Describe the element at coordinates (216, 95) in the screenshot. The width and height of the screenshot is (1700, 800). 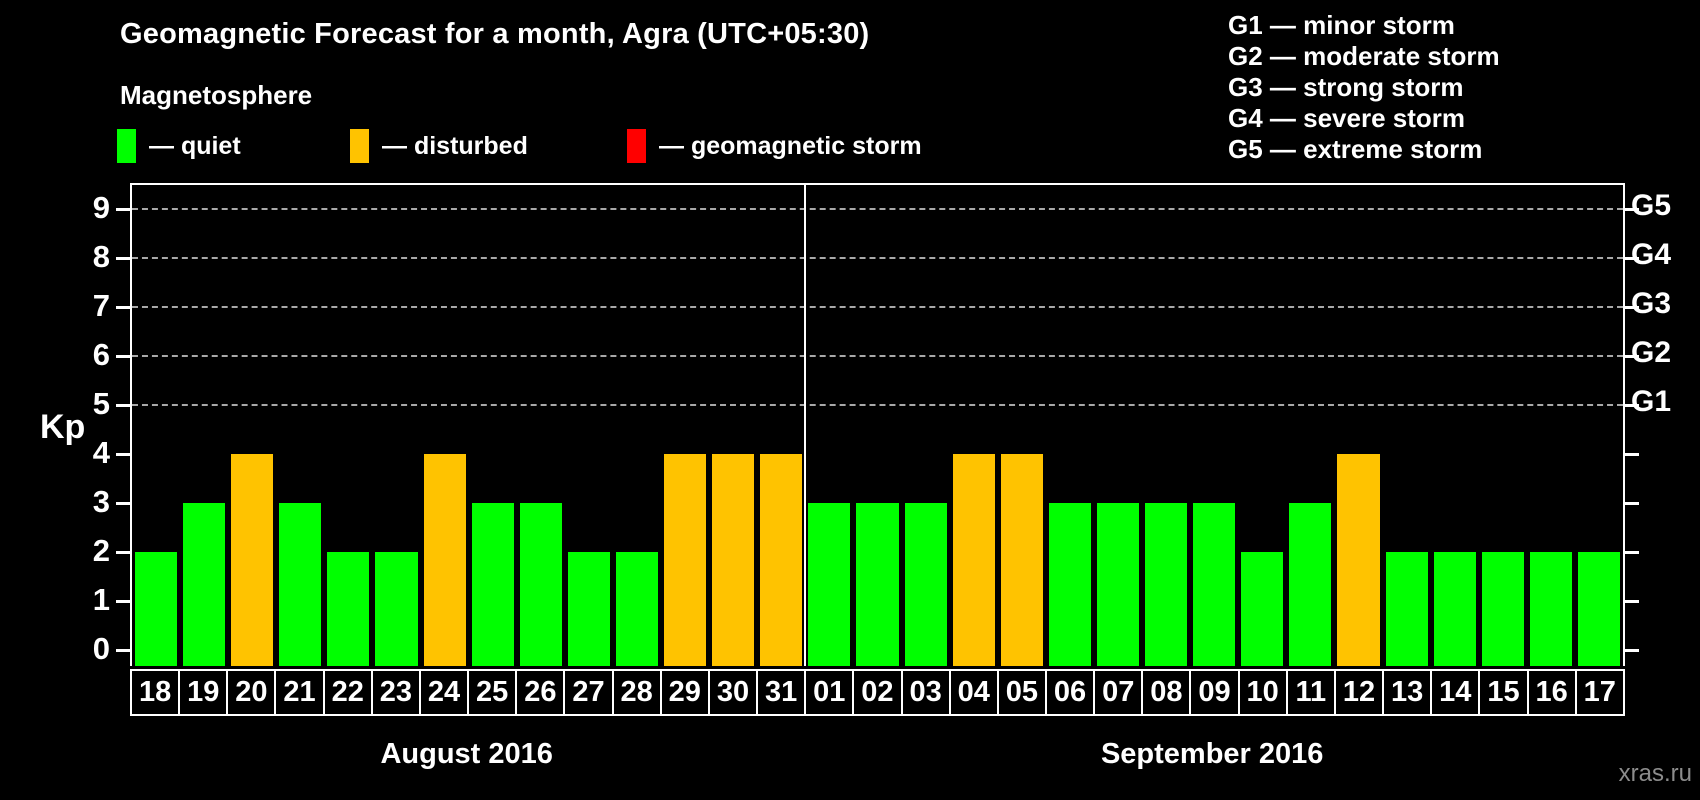
I see `magnetosphere-label: Magnetosphere` at that location.